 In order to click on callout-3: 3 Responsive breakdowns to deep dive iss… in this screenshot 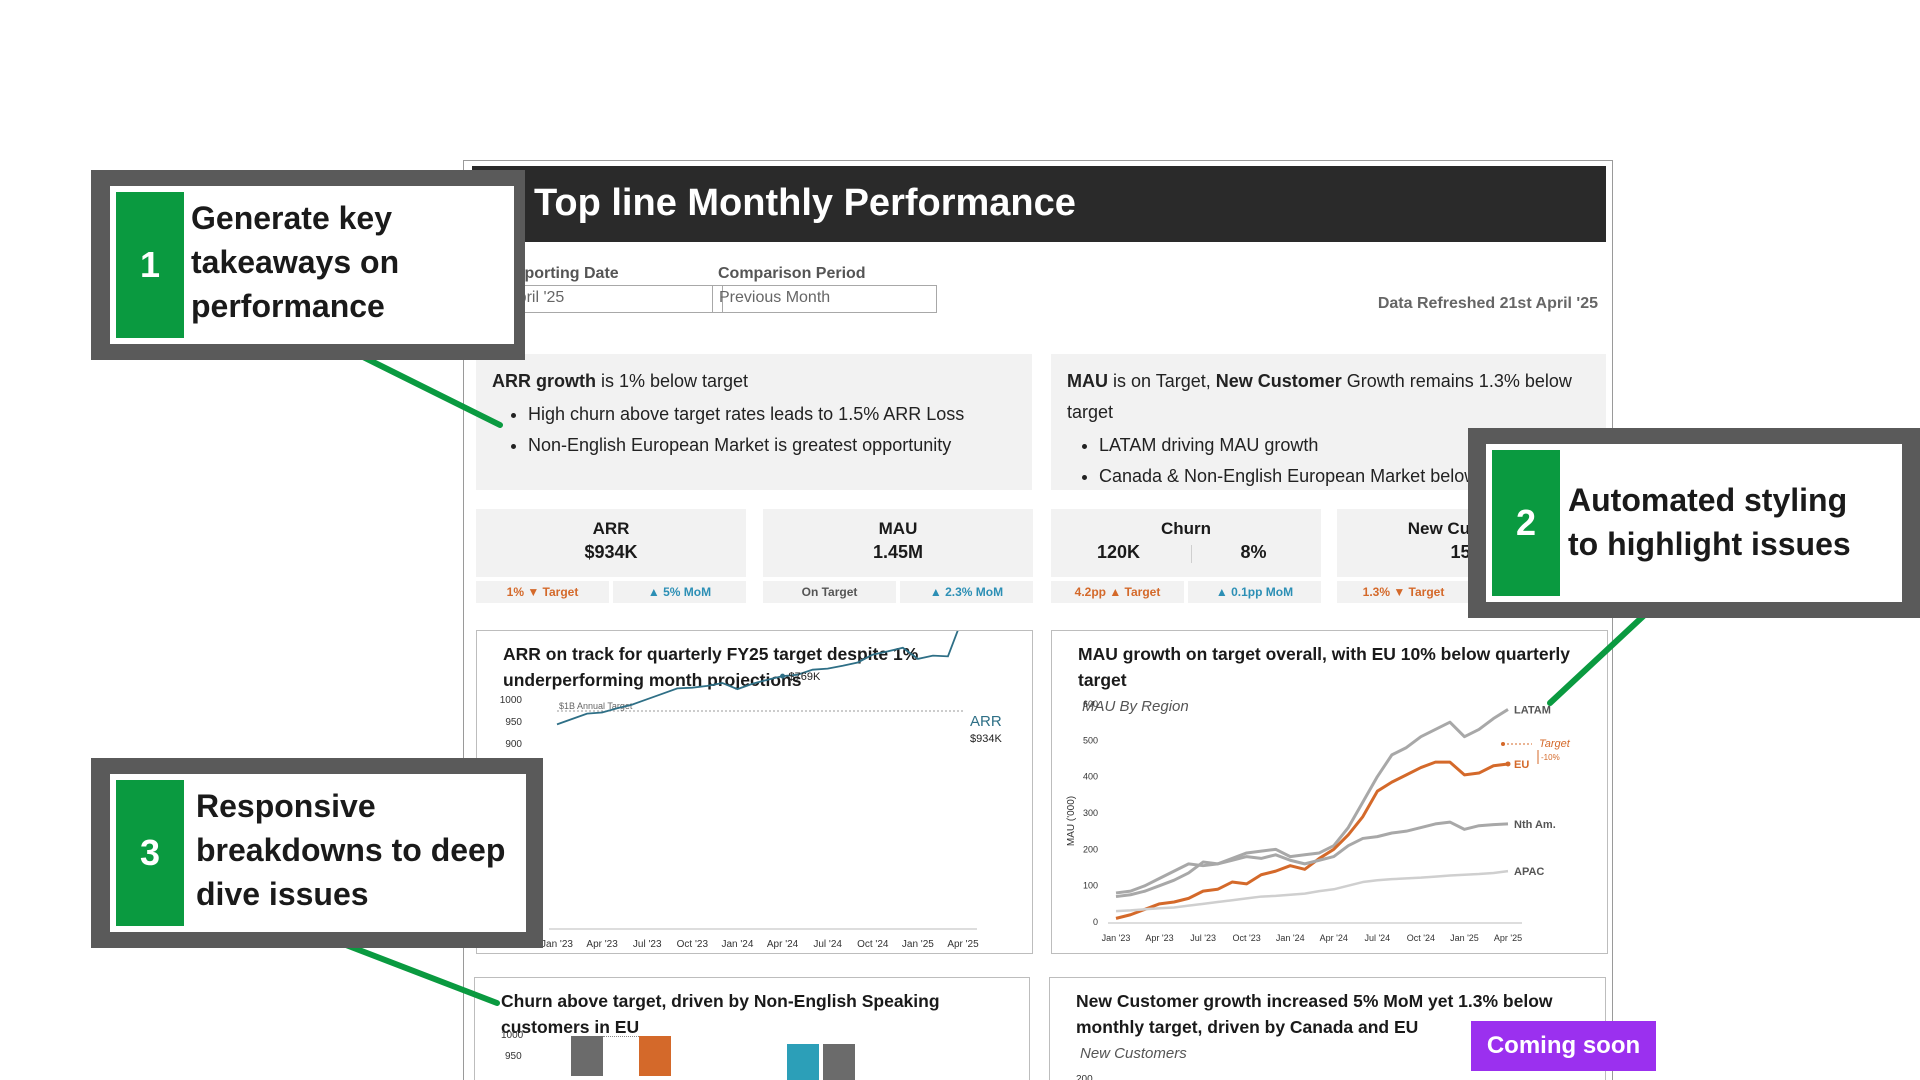, I will do `click(317, 853)`.